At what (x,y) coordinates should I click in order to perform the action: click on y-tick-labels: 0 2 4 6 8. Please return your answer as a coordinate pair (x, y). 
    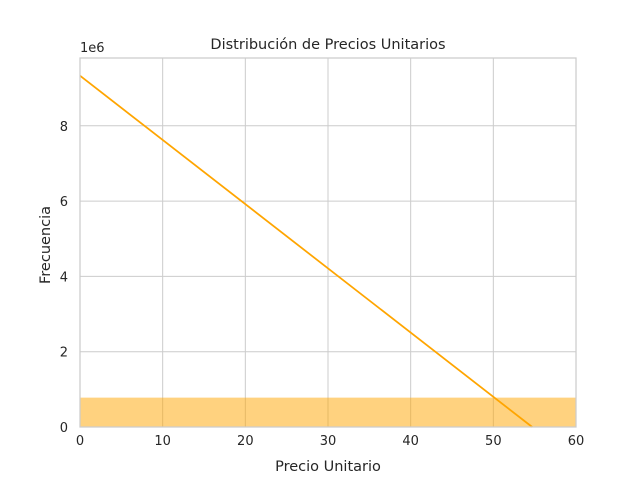
    Looking at the image, I should click on (64, 278).